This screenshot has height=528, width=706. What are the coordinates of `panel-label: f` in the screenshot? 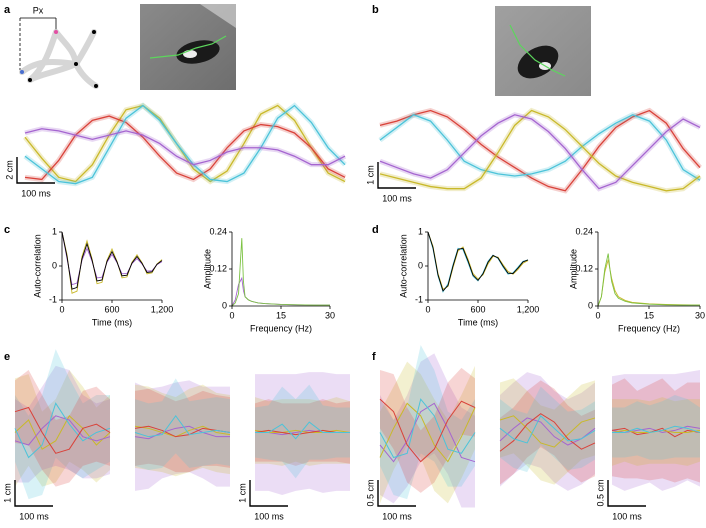 It's located at (374, 357).